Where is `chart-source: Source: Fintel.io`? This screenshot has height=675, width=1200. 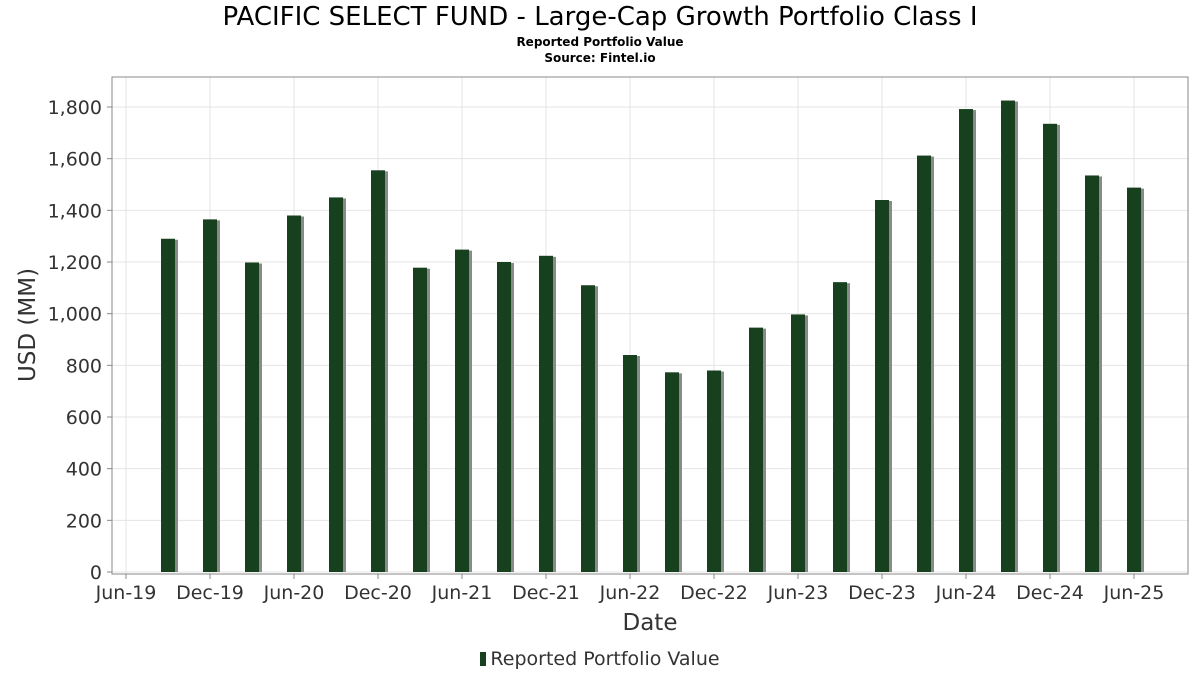 chart-source: Source: Fintel.io is located at coordinates (600, 58).